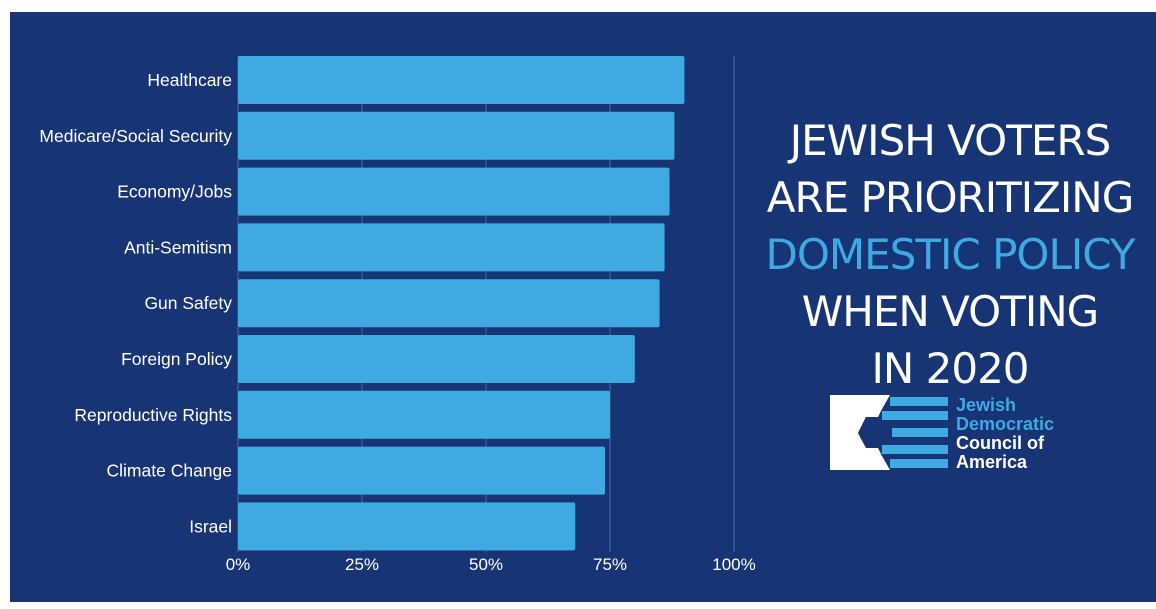 The image size is (1156, 609). What do you see at coordinates (950, 311) in the screenshot?
I see `headline-line-4: WHEN VOTING` at bounding box center [950, 311].